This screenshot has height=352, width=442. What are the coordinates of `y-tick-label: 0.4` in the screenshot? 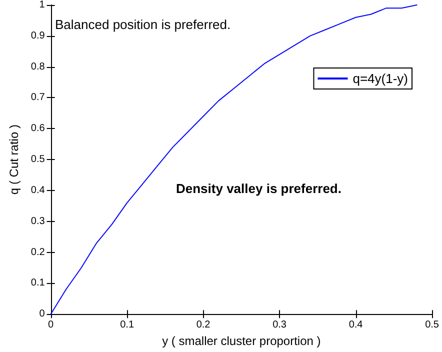 It's located at (38, 190).